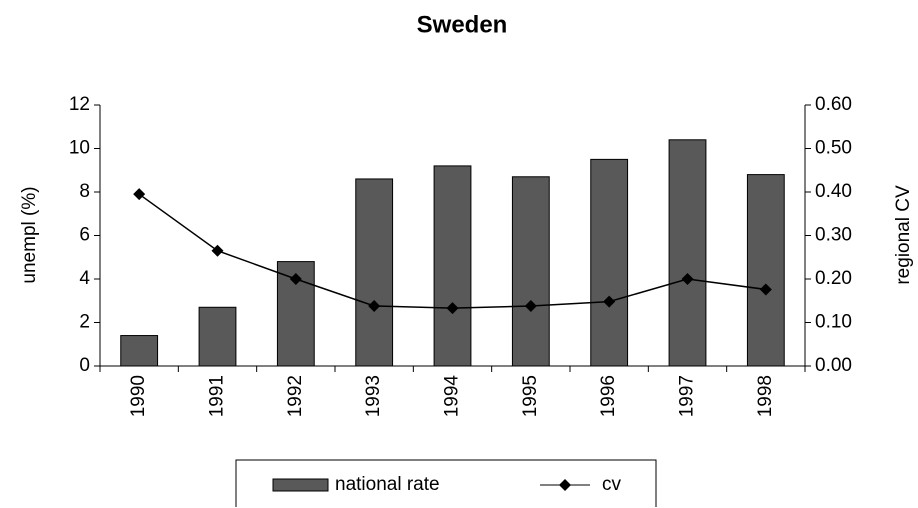 The height and width of the screenshot is (508, 918). Describe the element at coordinates (462, 24) in the screenshot. I see `chart-title: Sweden` at that location.